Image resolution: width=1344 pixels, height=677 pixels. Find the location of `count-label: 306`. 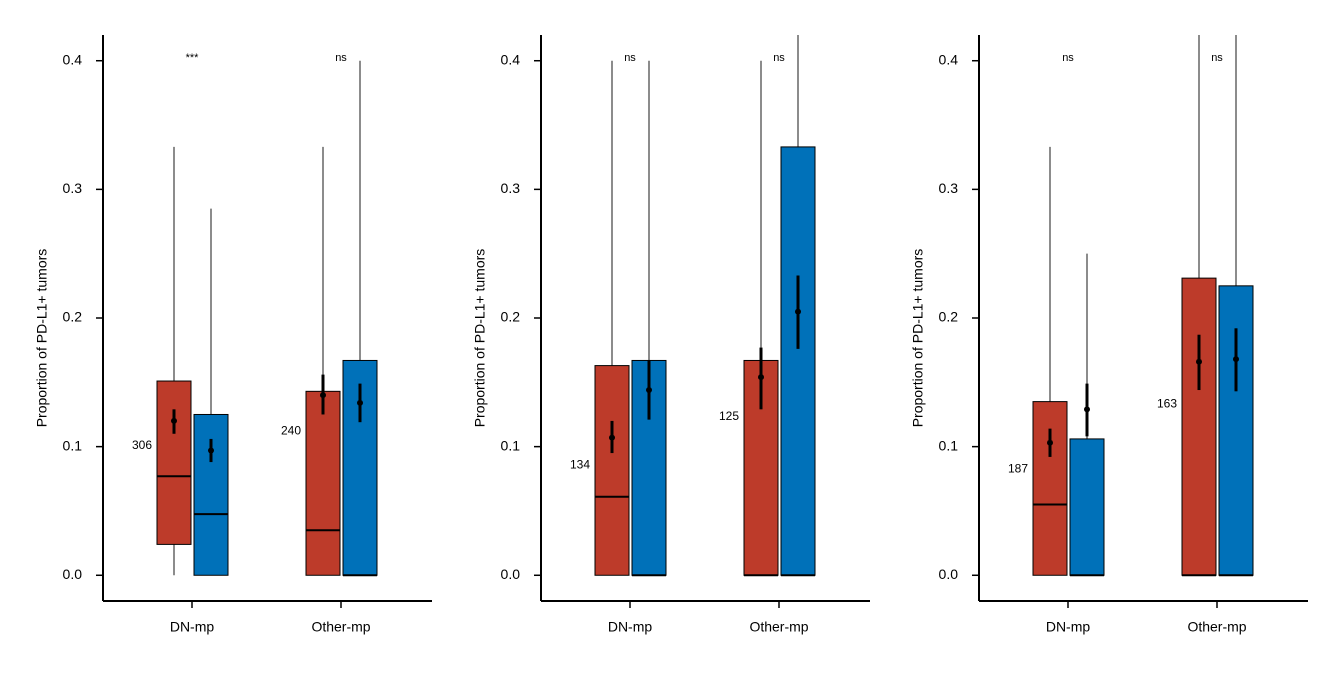

count-label: 306 is located at coordinates (142, 445).